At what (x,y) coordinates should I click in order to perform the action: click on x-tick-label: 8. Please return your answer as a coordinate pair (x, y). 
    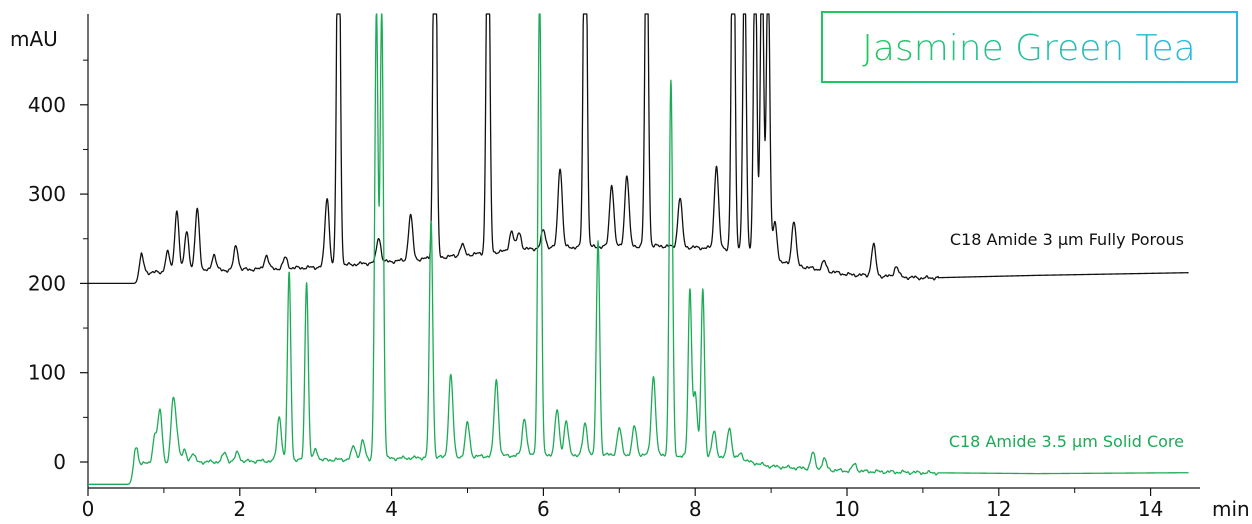
    Looking at the image, I should click on (695, 509).